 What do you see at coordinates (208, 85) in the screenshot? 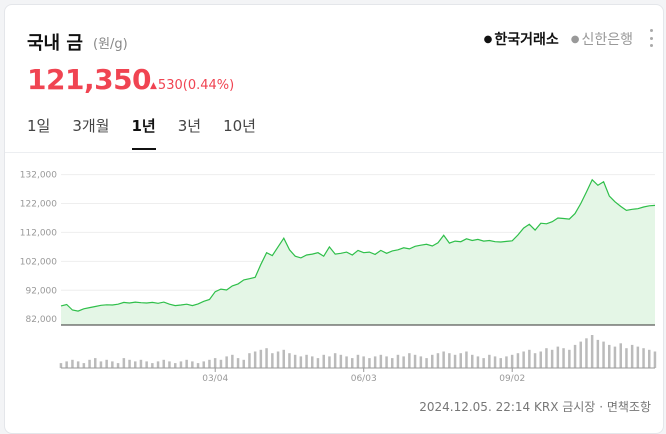
I see `change-percent: (0.44%)` at bounding box center [208, 85].